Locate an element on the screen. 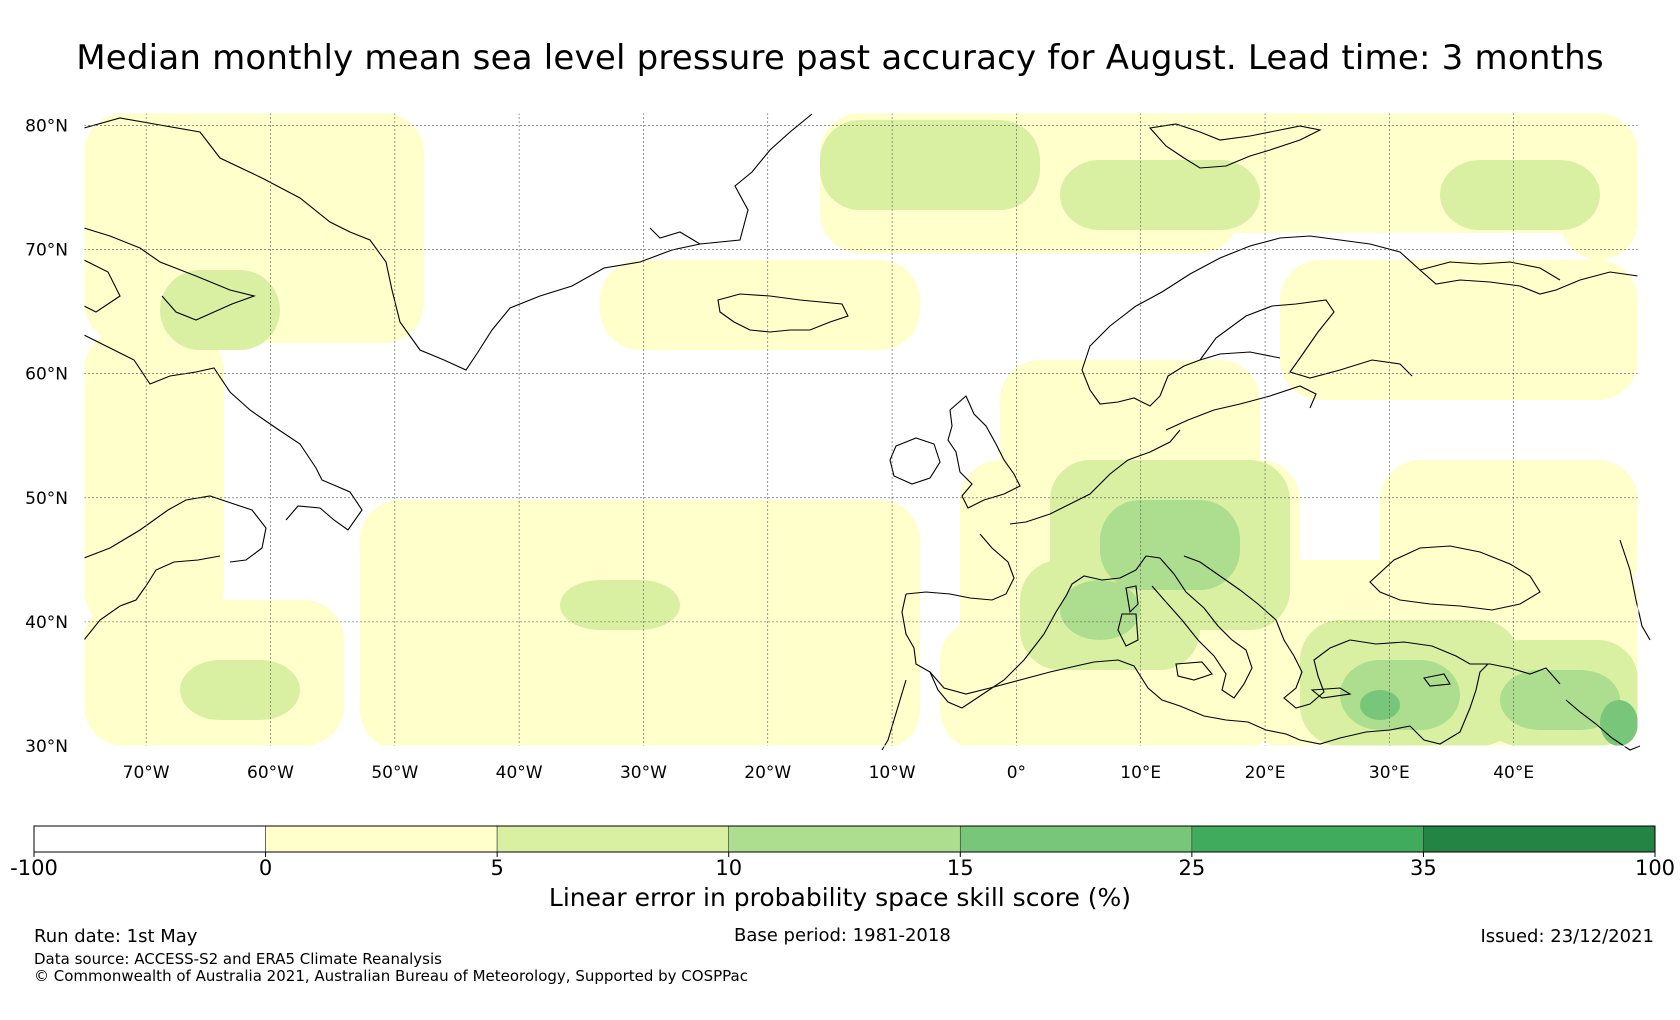  coastline-turkey is located at coordinates (1455, 662).